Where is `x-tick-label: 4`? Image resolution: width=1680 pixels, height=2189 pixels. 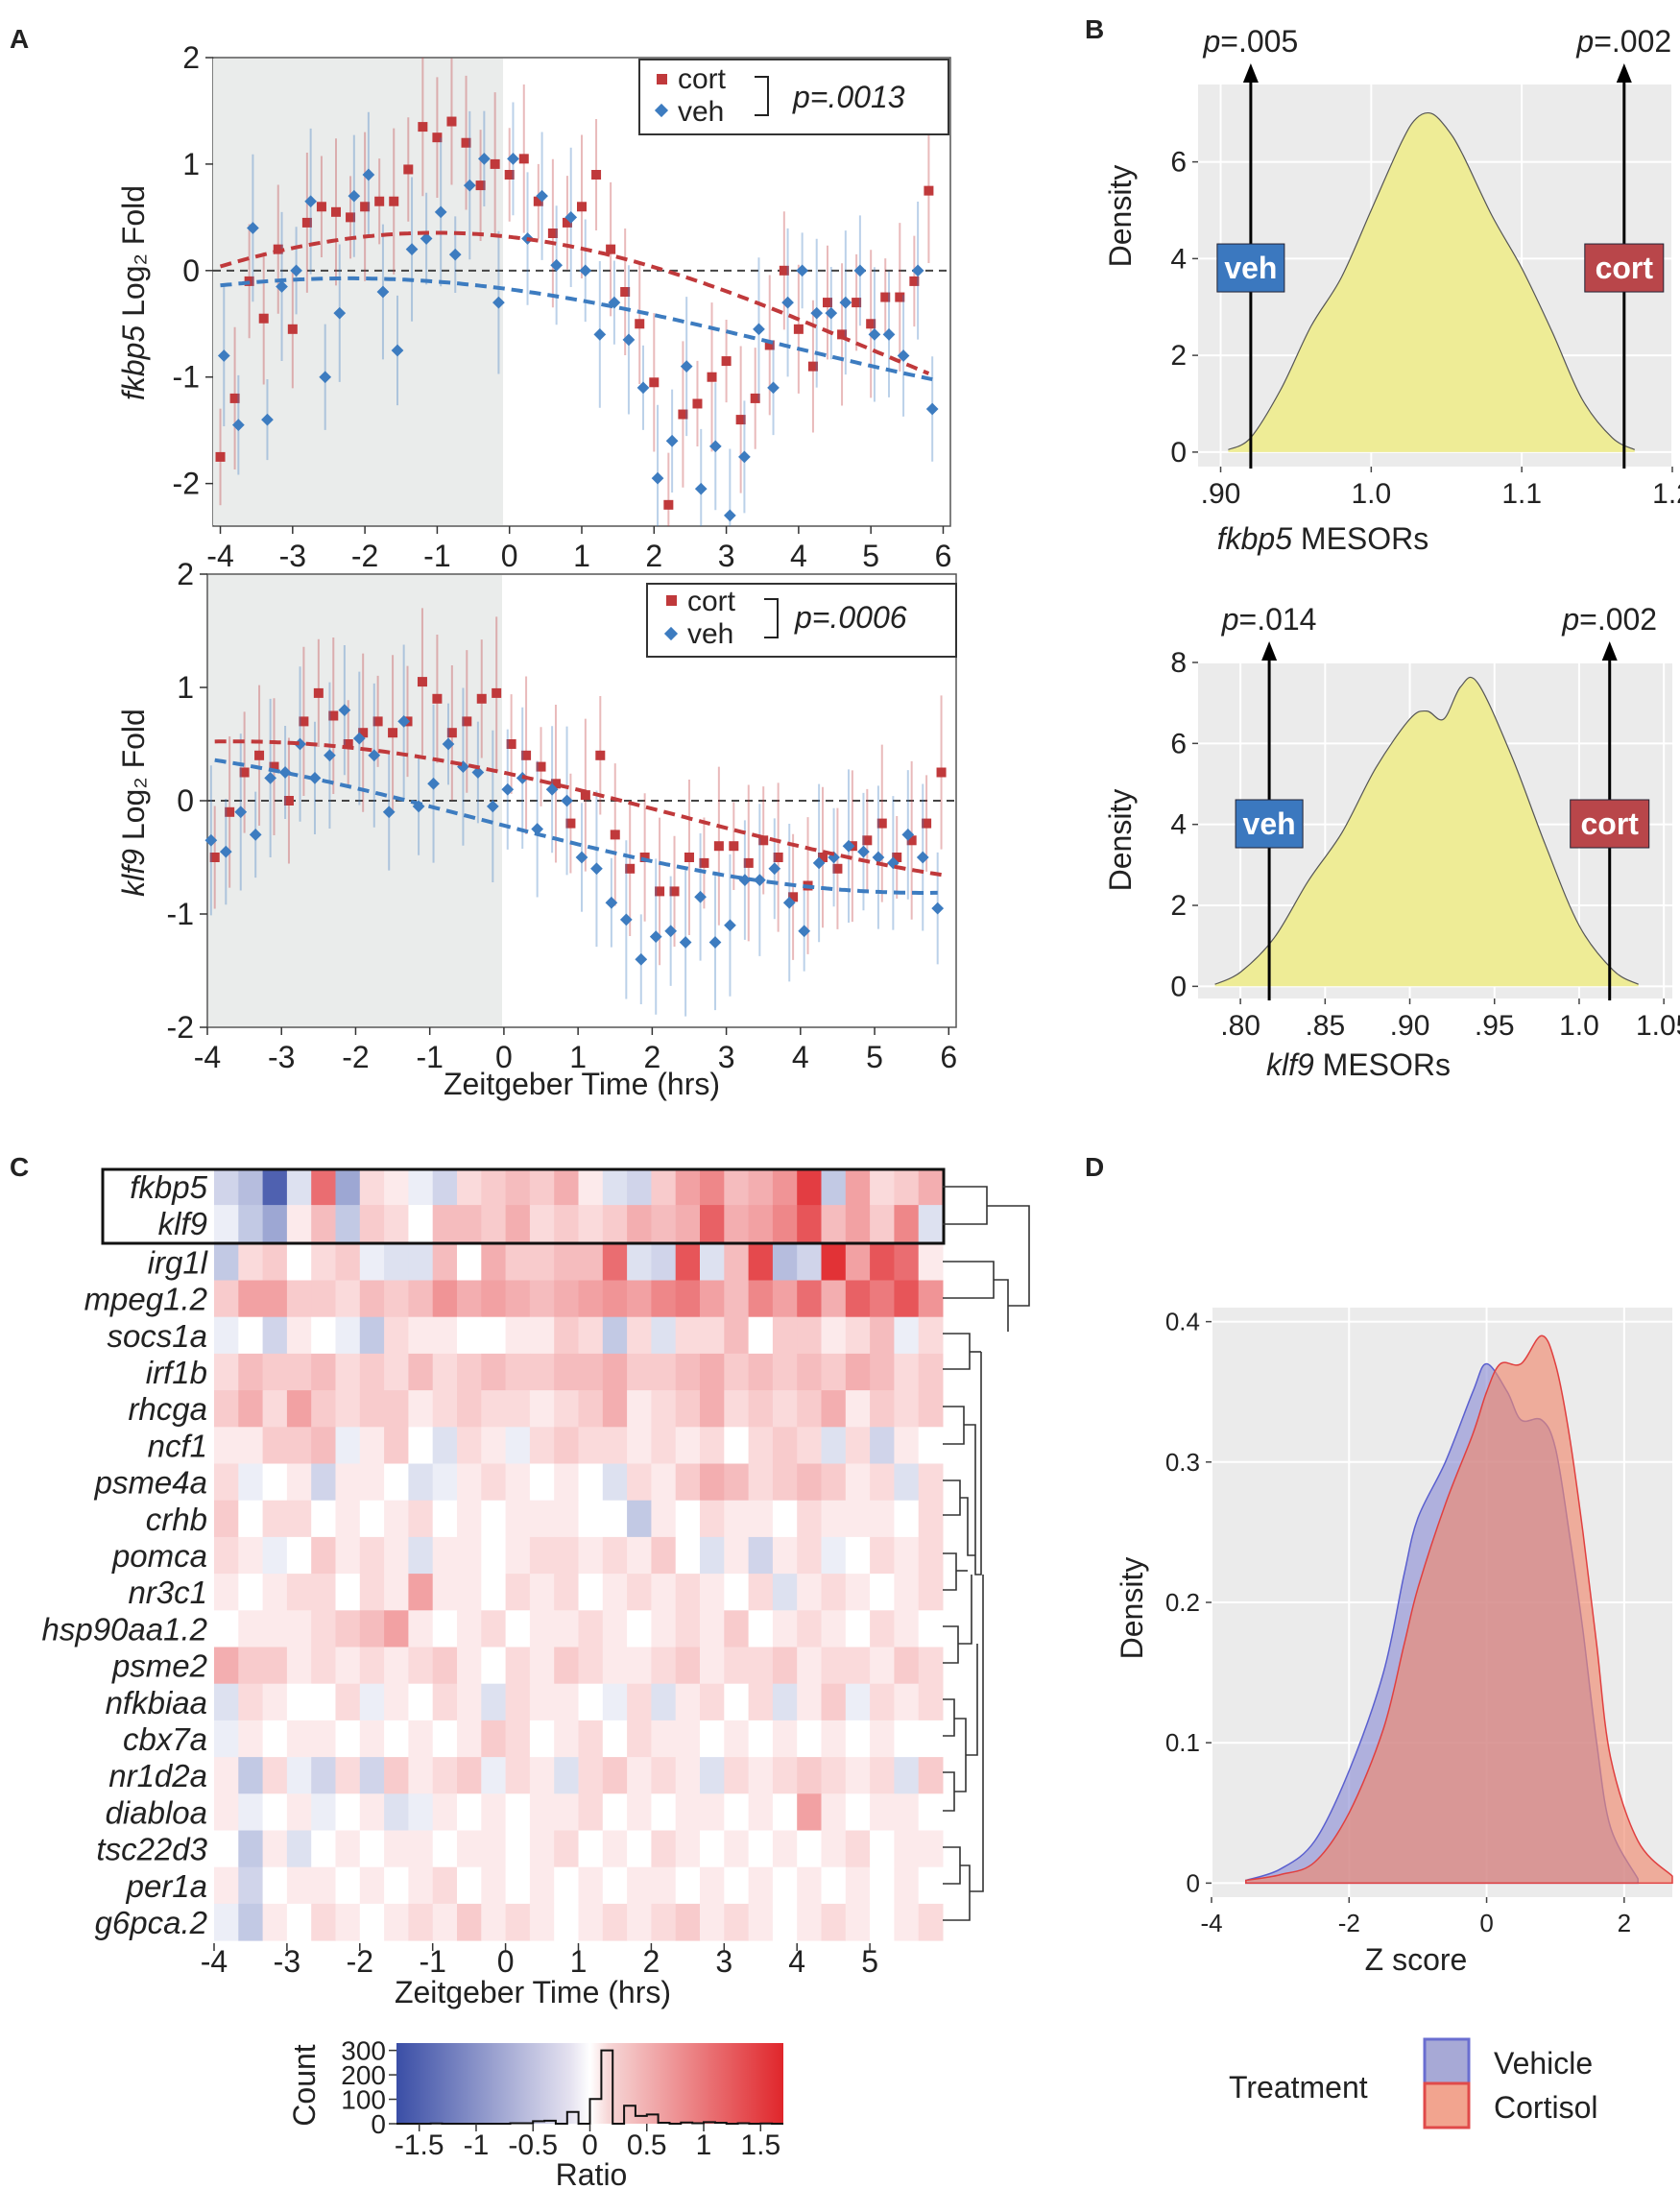
x-tick-label: 4 is located at coordinates (798, 556).